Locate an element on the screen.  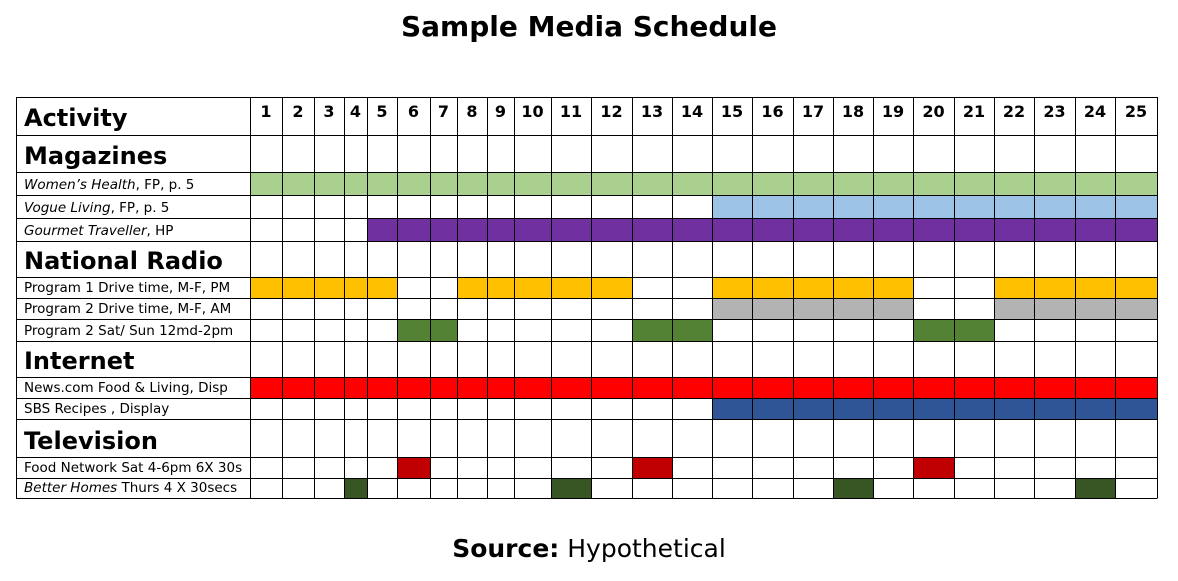
section-label: National Radio is located at coordinates (123, 261).